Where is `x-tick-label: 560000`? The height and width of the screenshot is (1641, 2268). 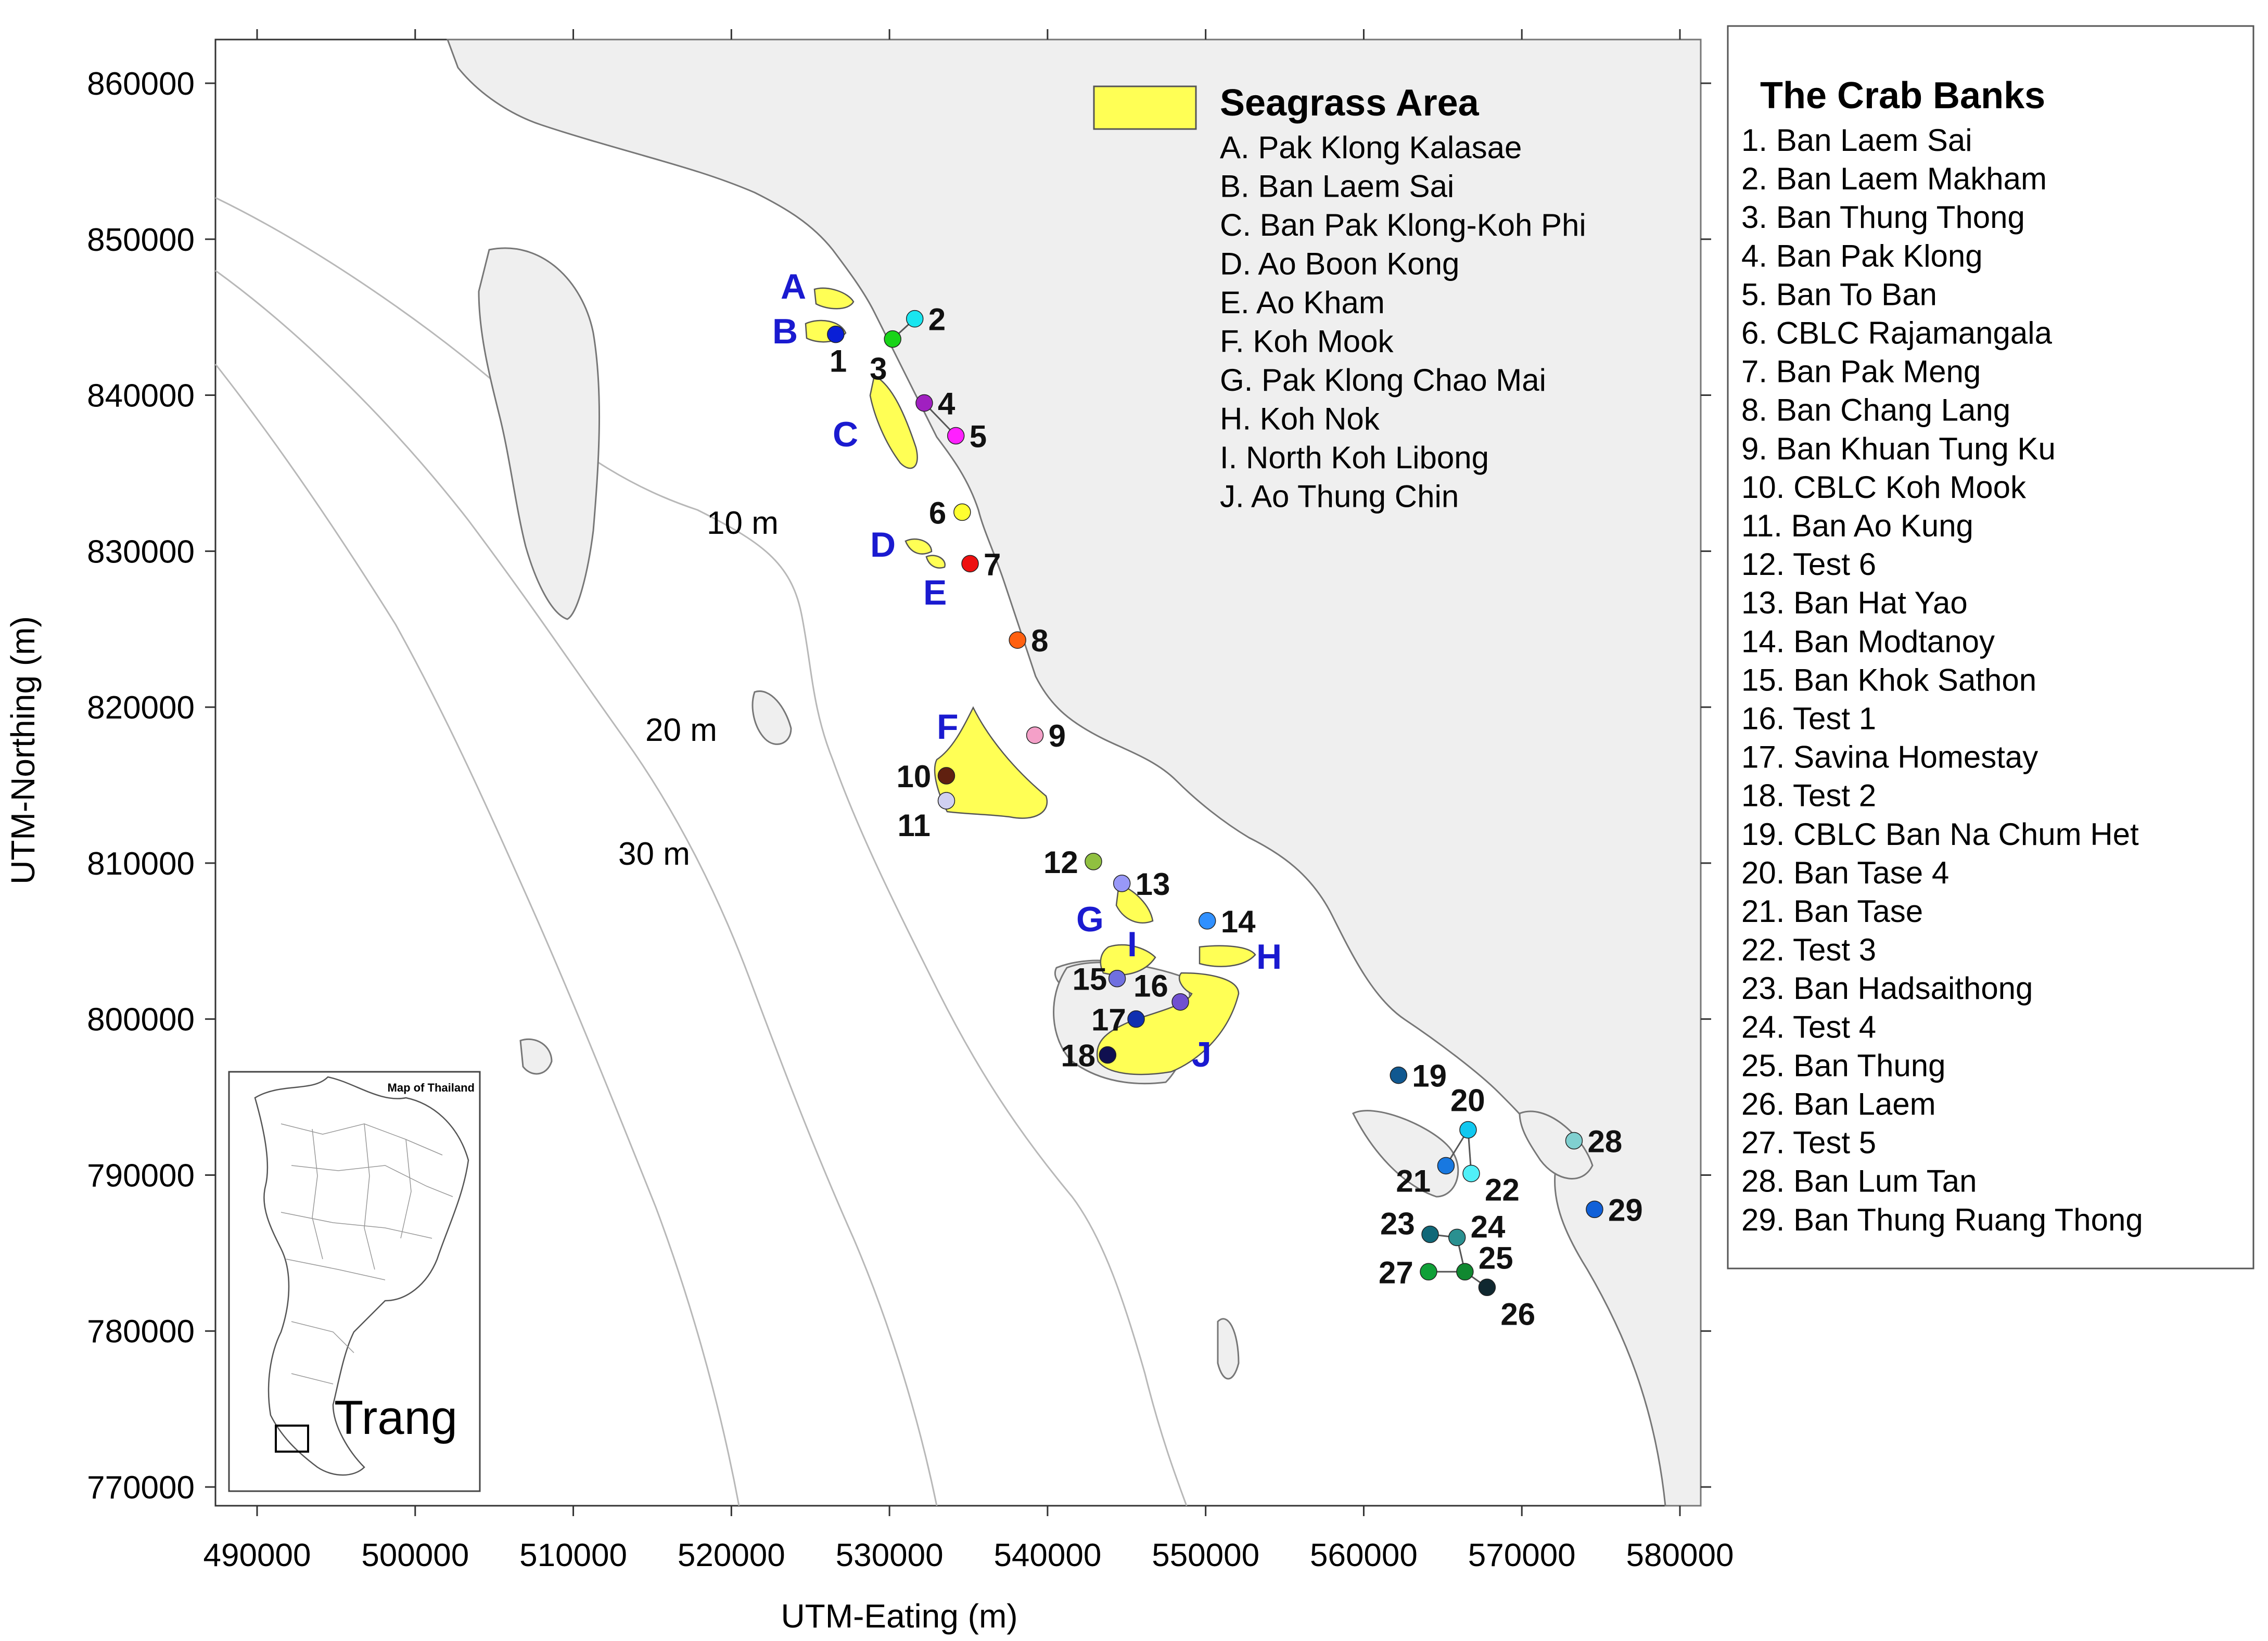
x-tick-label: 560000 is located at coordinates (1364, 1555).